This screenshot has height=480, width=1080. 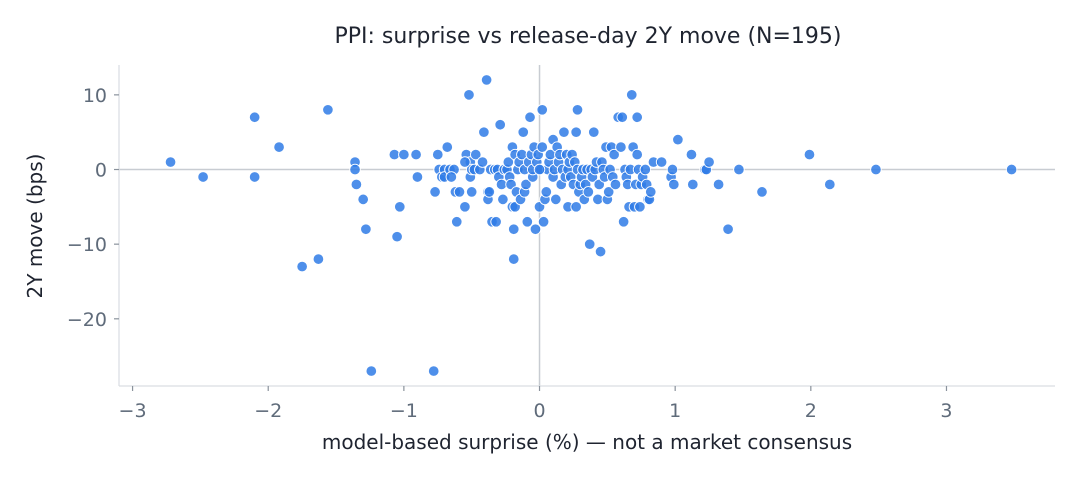 I want to click on x-tick-label: 3, so click(x=946, y=411).